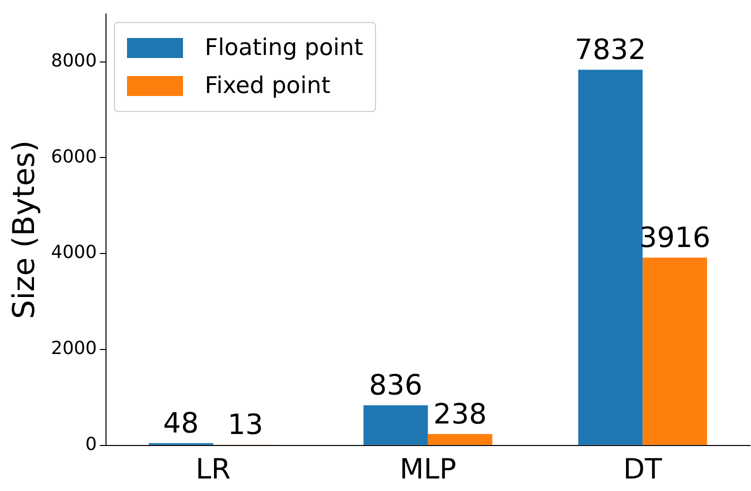 The image size is (751, 491). What do you see at coordinates (91, 445) in the screenshot?
I see `y-tick-label: 0` at bounding box center [91, 445].